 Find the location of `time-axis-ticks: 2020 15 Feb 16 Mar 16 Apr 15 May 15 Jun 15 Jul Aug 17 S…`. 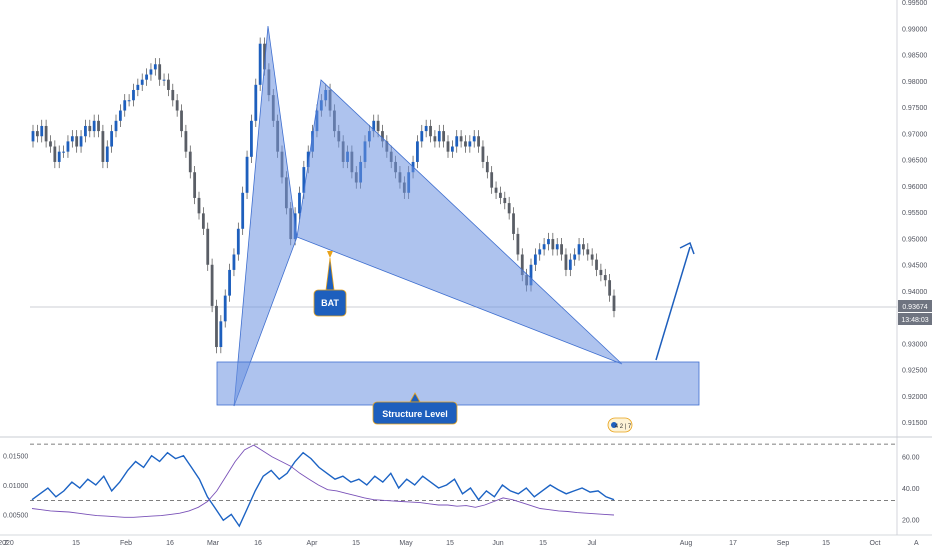

time-axis-ticks: 2020 15 Feb 16 Mar 16 Apr 15 May 15 Jun 15 Jul Aug 17 S… is located at coordinates (440, 543).